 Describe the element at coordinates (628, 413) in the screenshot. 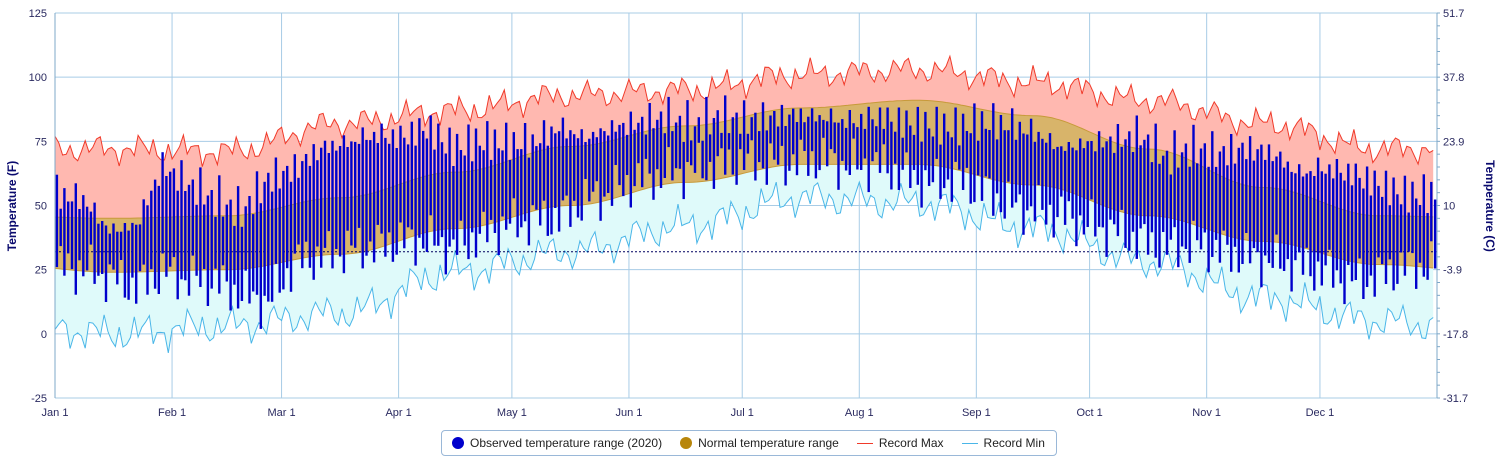

I see `x-tick-label: Jun 1` at that location.